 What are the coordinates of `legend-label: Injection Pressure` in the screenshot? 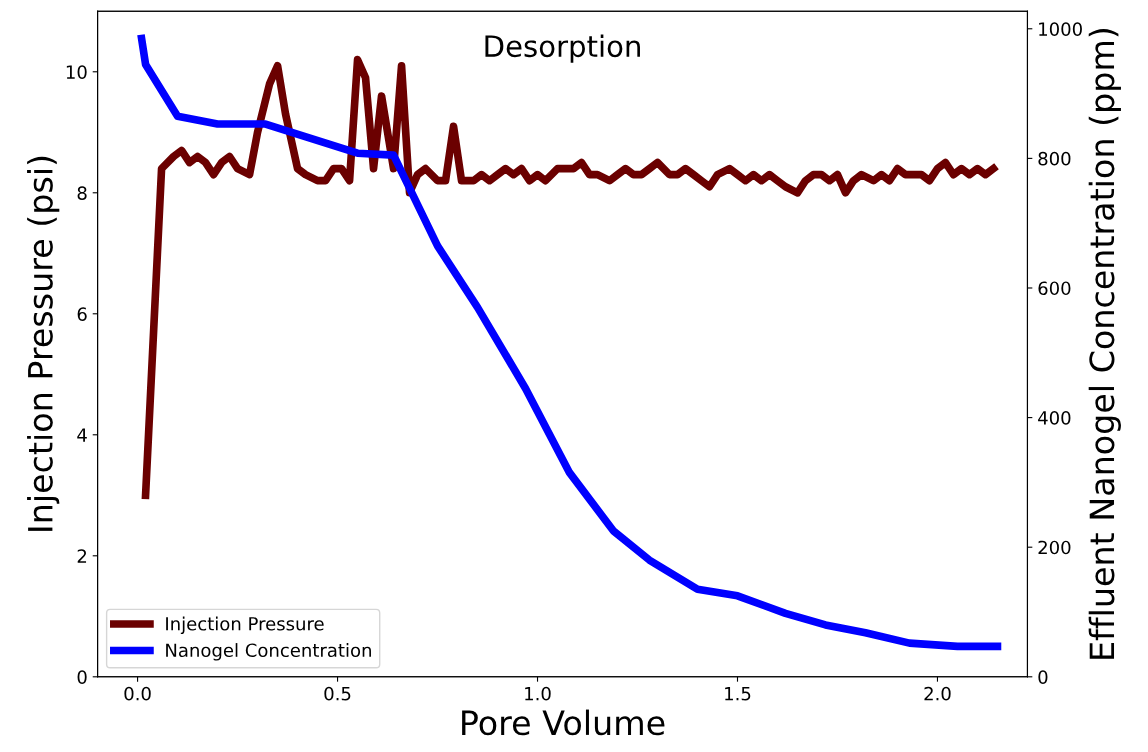 It's located at (245, 625).